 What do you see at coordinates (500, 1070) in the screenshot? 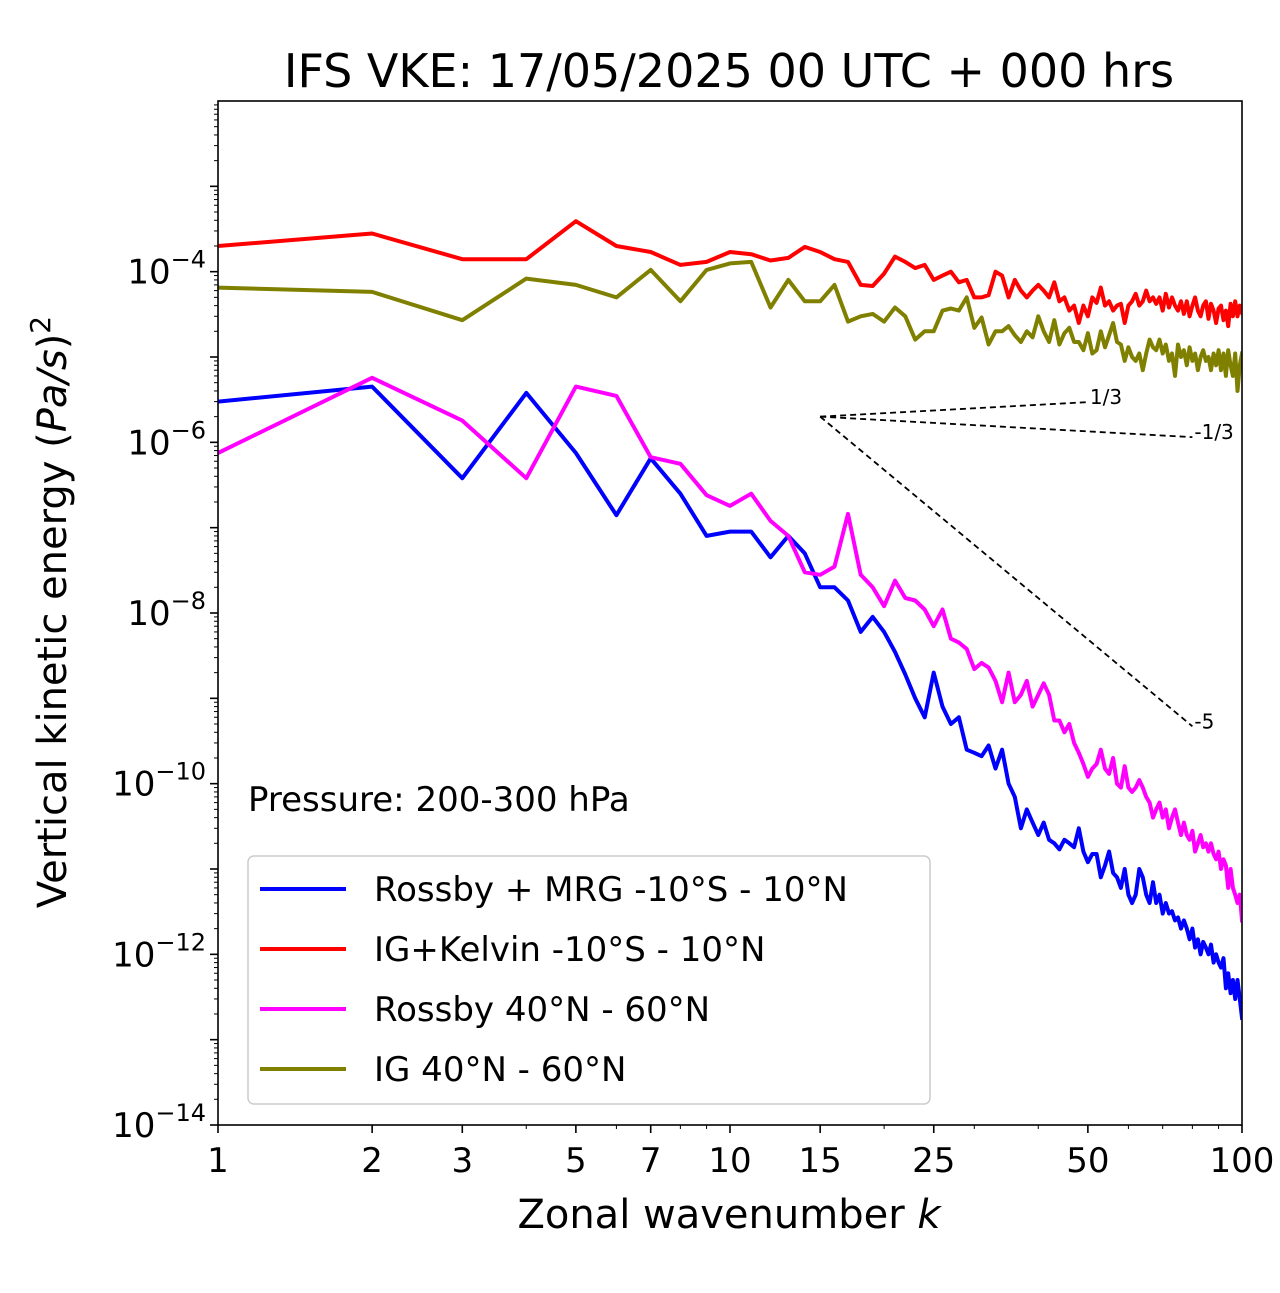
I see `legend-label: IG 40°N - 60°N` at bounding box center [500, 1070].